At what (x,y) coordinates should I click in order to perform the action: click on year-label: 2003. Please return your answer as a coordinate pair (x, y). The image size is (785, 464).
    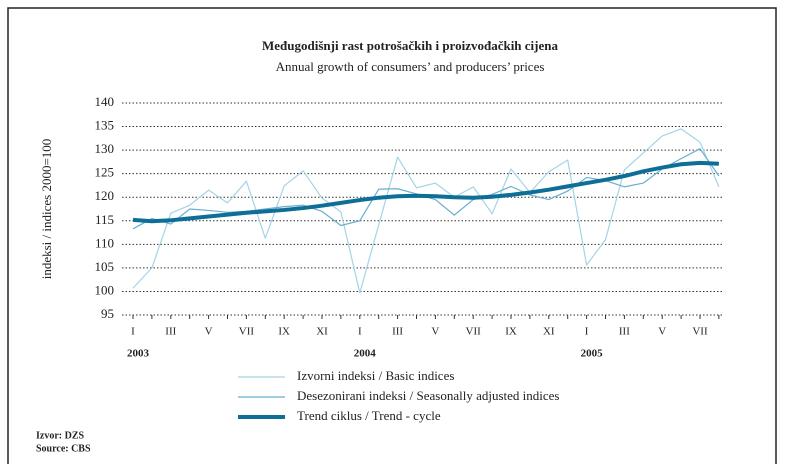
    Looking at the image, I should click on (138, 354).